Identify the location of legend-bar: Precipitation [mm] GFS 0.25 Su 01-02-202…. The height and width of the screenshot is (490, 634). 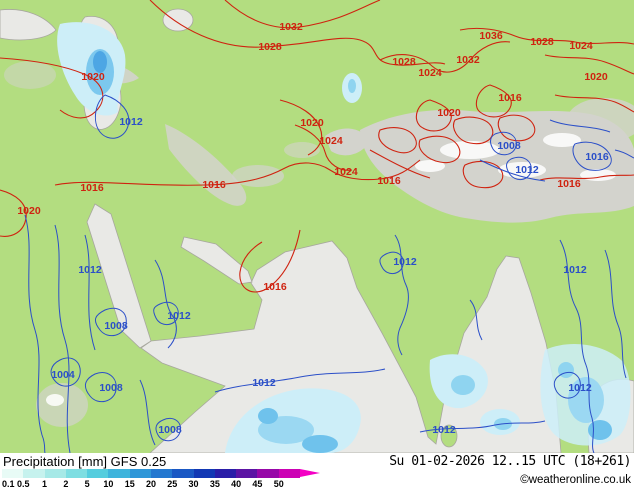
(317, 471).